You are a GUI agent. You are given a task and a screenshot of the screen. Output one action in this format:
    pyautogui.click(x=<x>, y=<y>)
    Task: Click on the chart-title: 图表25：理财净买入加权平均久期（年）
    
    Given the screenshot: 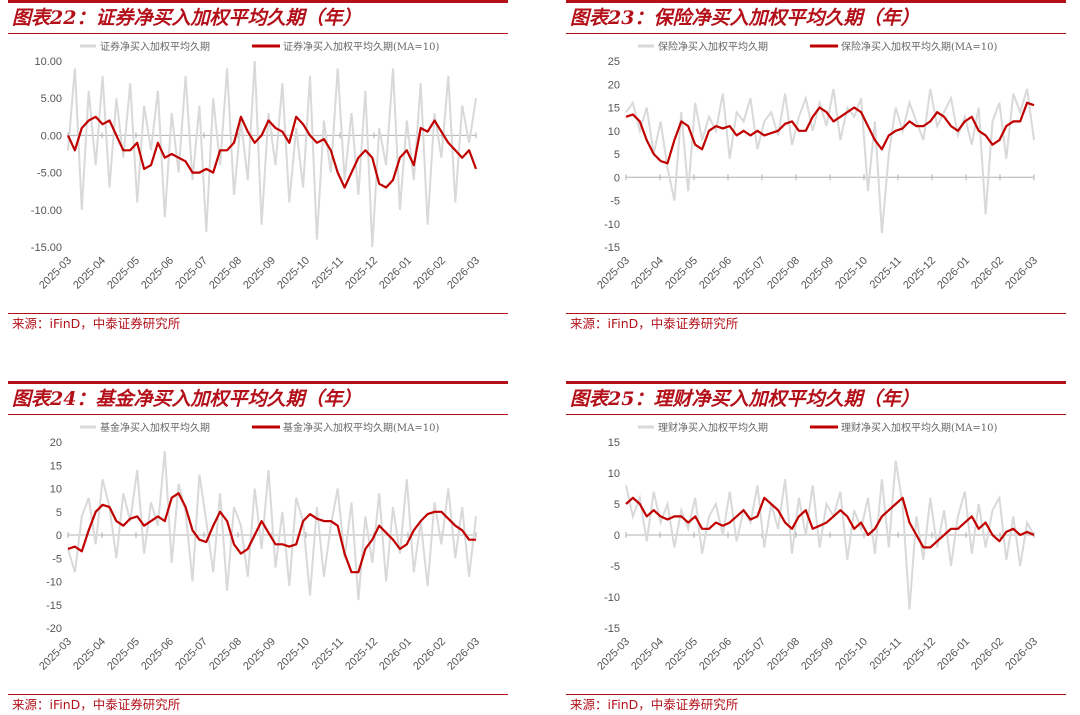 What is the action you would take?
    pyautogui.click(x=745, y=399)
    